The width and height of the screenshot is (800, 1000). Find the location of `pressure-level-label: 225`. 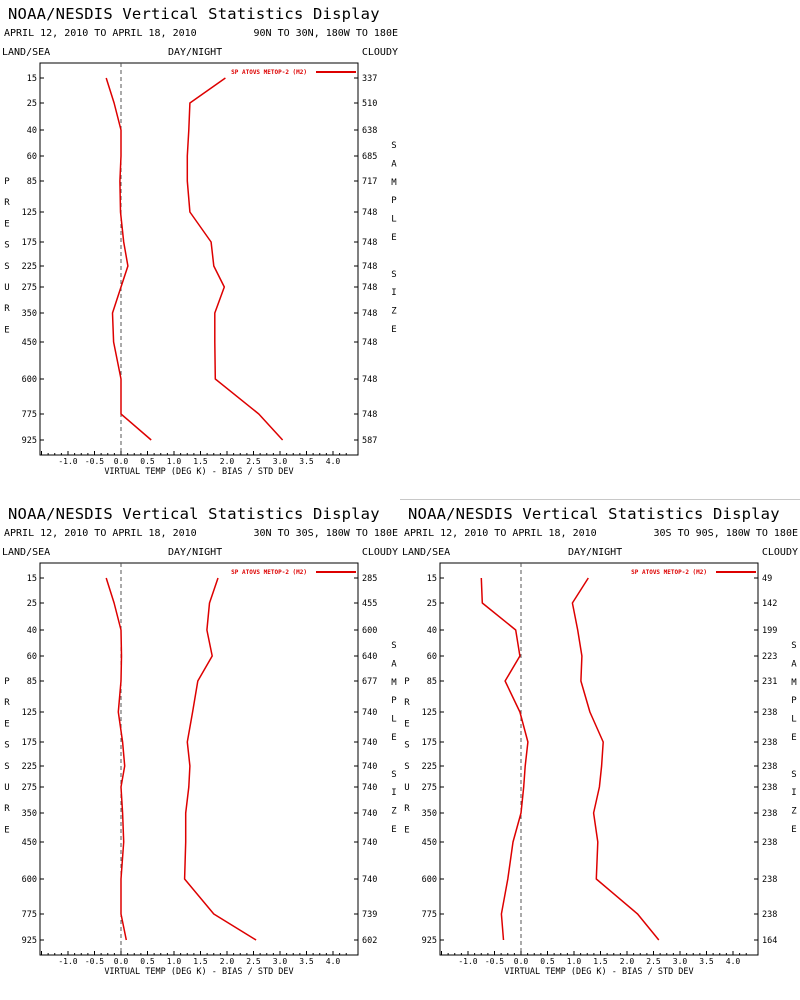

pressure-level-label: 225 is located at coordinates (29, 267).